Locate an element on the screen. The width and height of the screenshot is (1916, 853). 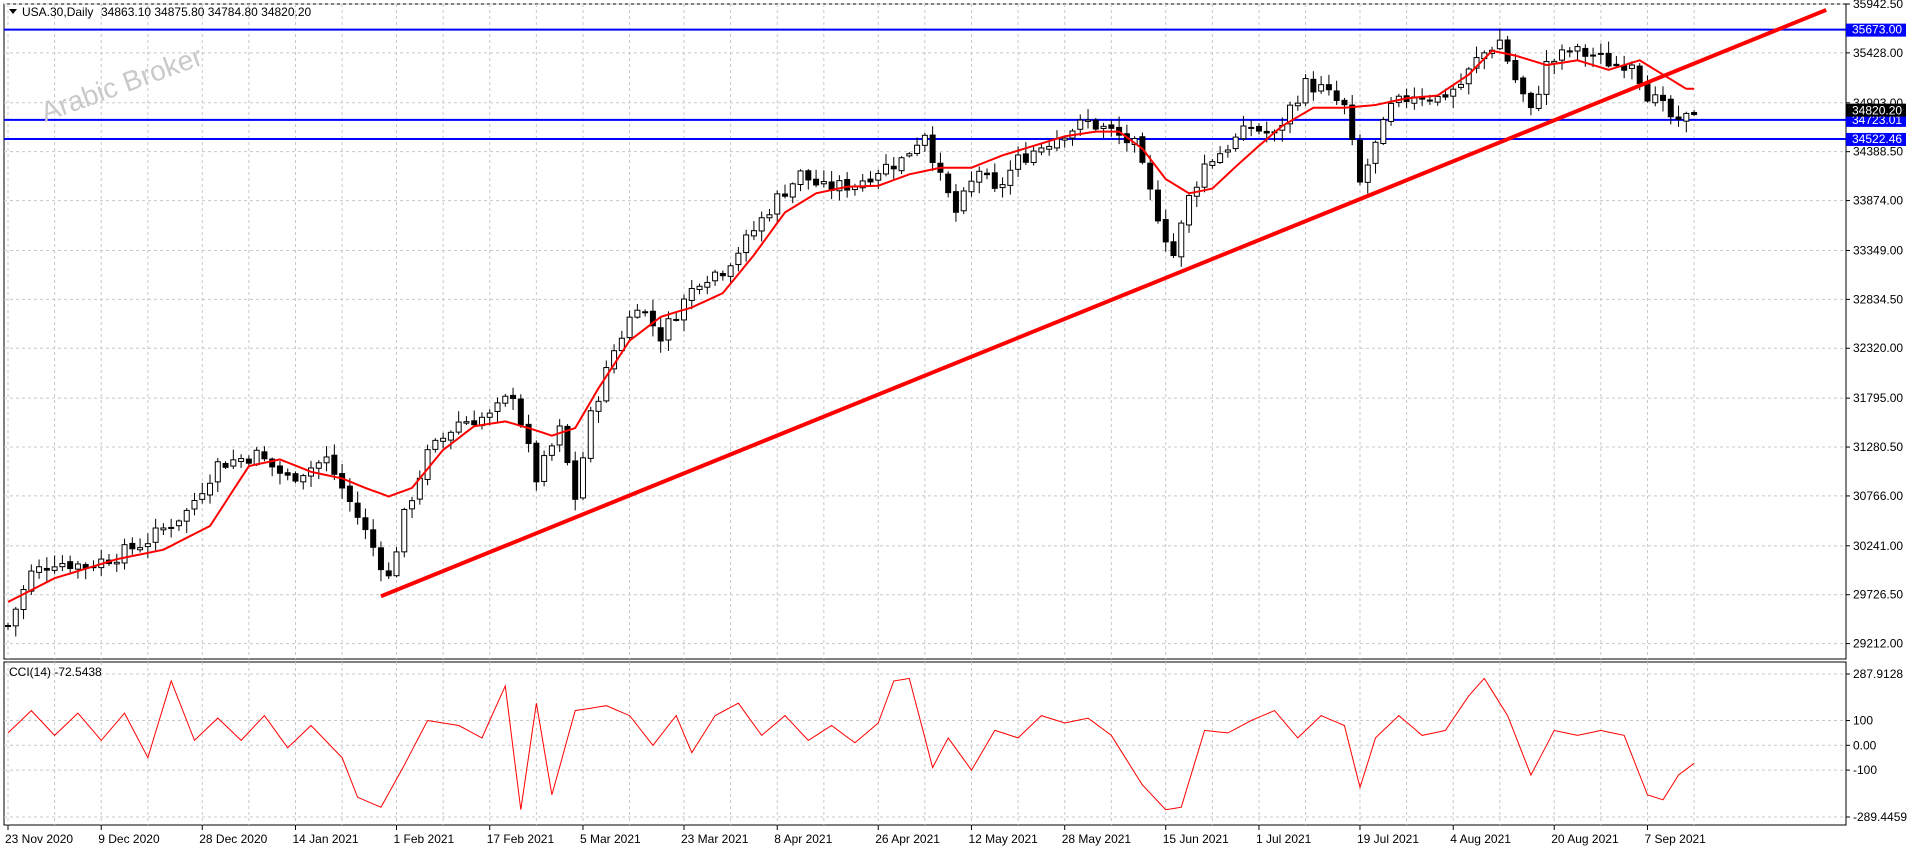
hline-label: 35673.00 is located at coordinates (1877, 30).